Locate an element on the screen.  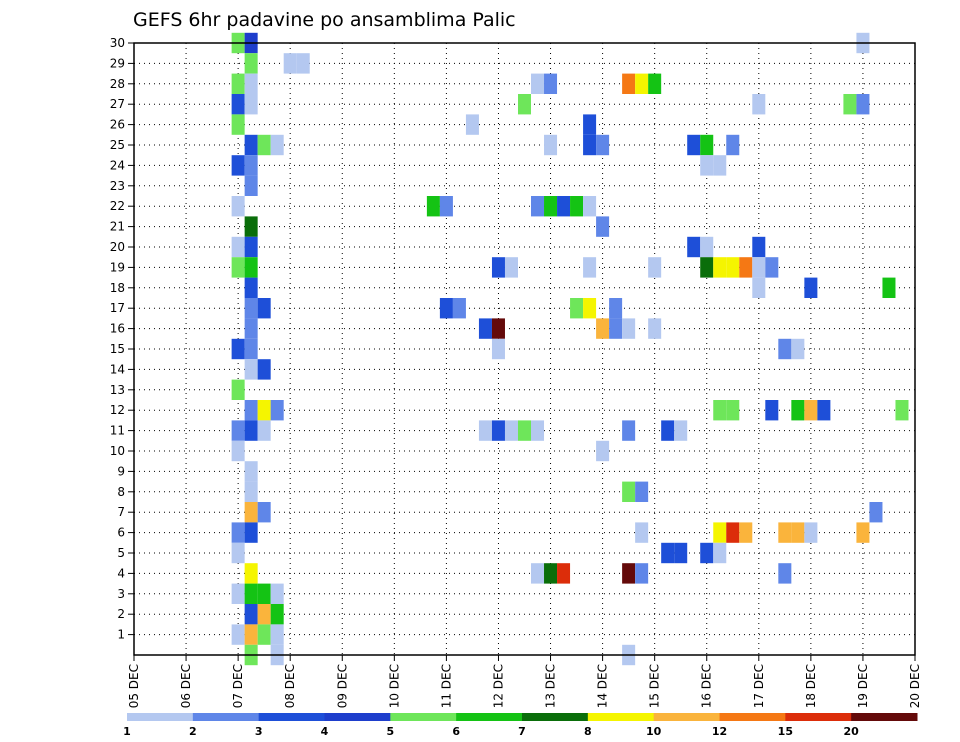
y-tick-label: 24 is located at coordinates (117, 165).